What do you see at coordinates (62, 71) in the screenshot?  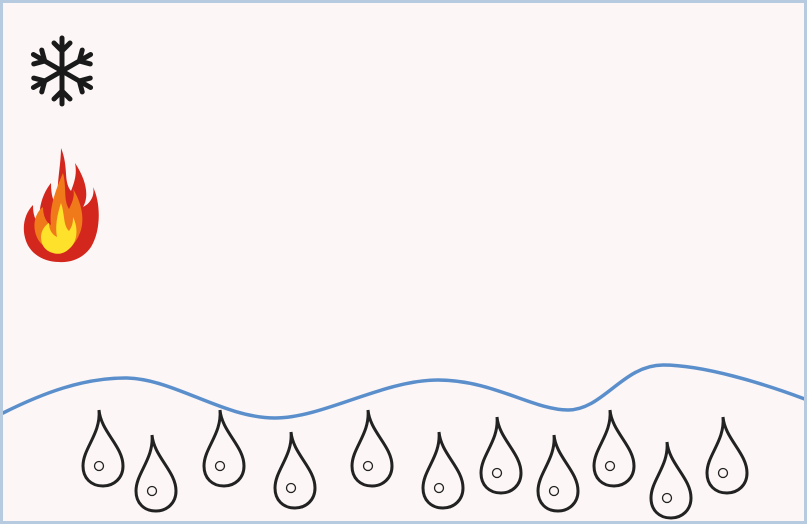 I see `snowflake-icon` at bounding box center [62, 71].